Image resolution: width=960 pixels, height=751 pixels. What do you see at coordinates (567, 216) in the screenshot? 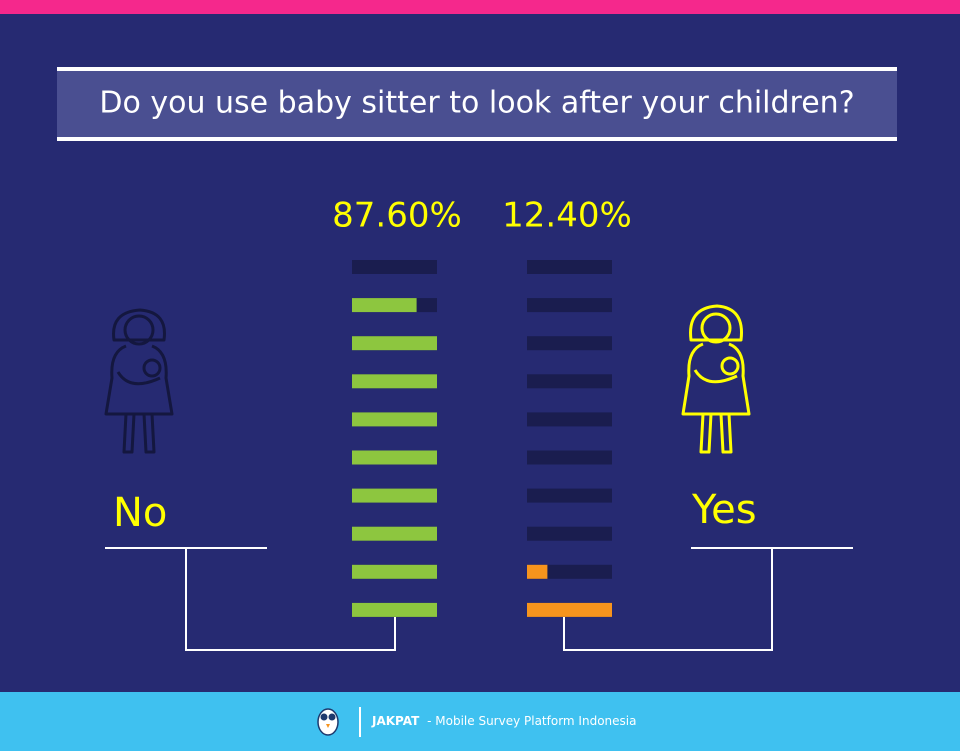
I see `value-label: 12.40%` at bounding box center [567, 216].